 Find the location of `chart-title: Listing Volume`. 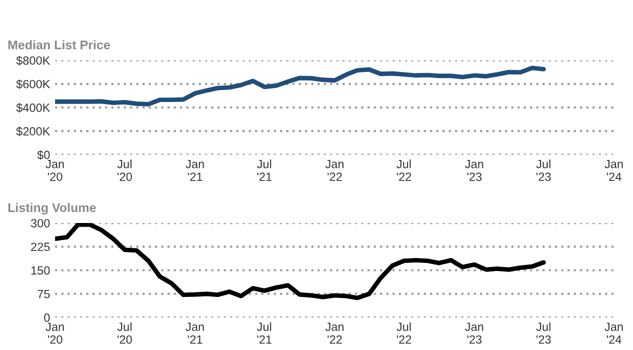

chart-title: Listing Volume is located at coordinates (52, 208).